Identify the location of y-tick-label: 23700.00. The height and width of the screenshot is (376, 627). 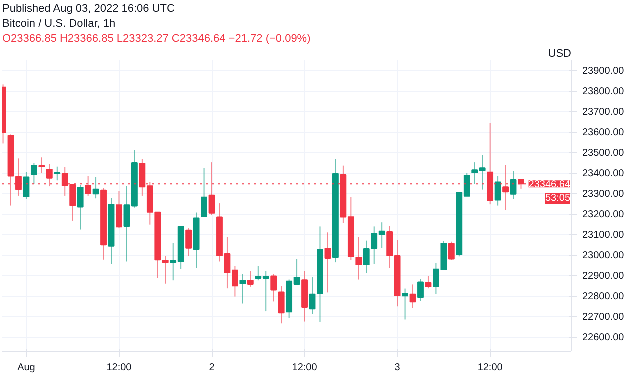
(603, 112).